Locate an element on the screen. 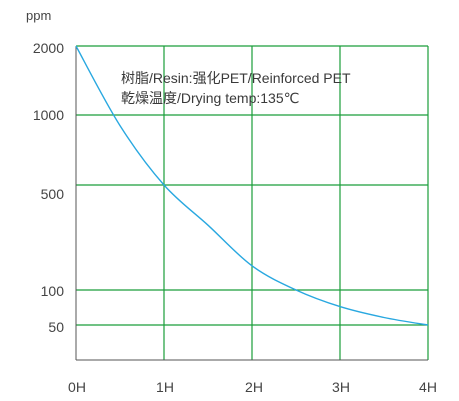  y-tick-label: 100 is located at coordinates (53, 291).